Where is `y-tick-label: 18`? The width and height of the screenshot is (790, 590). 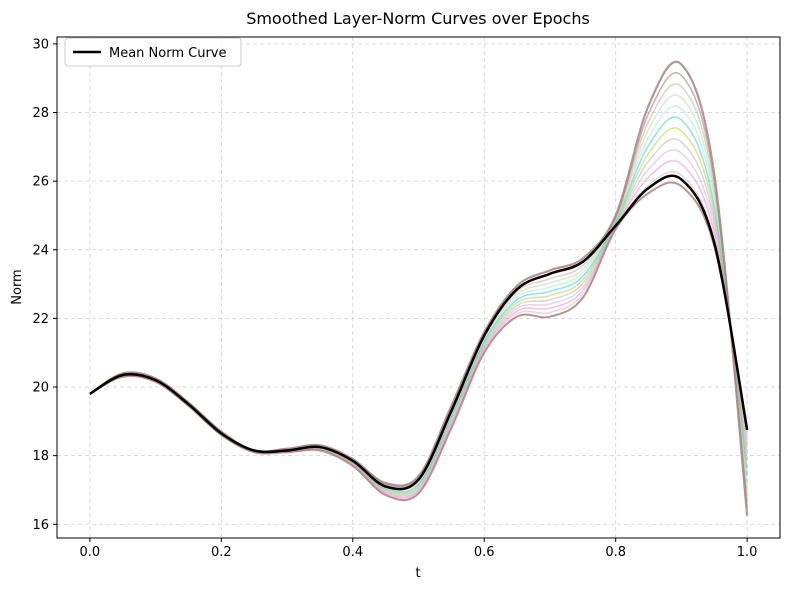 y-tick-label: 18 is located at coordinates (40, 456).